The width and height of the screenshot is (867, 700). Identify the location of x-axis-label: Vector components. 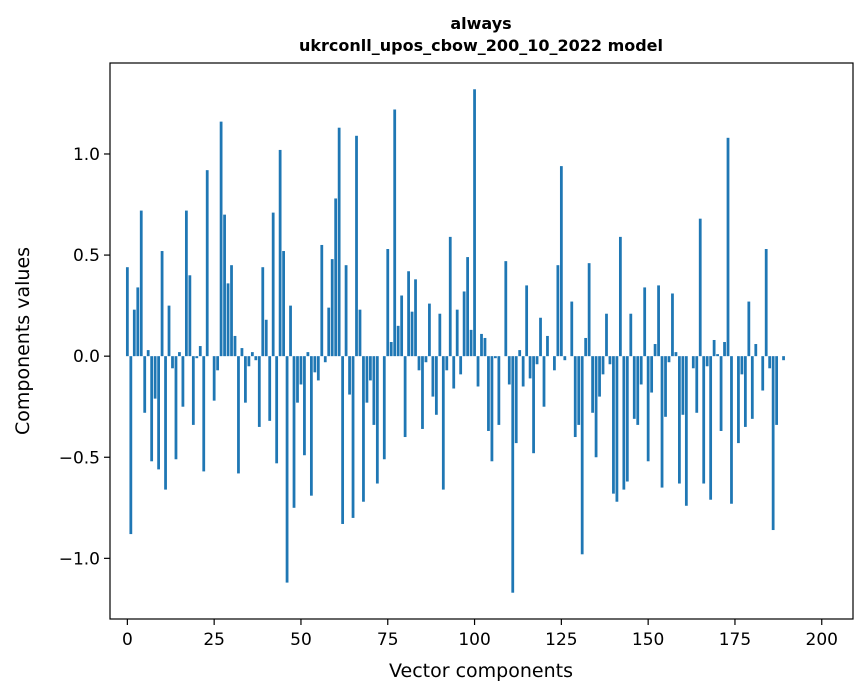
(481, 671).